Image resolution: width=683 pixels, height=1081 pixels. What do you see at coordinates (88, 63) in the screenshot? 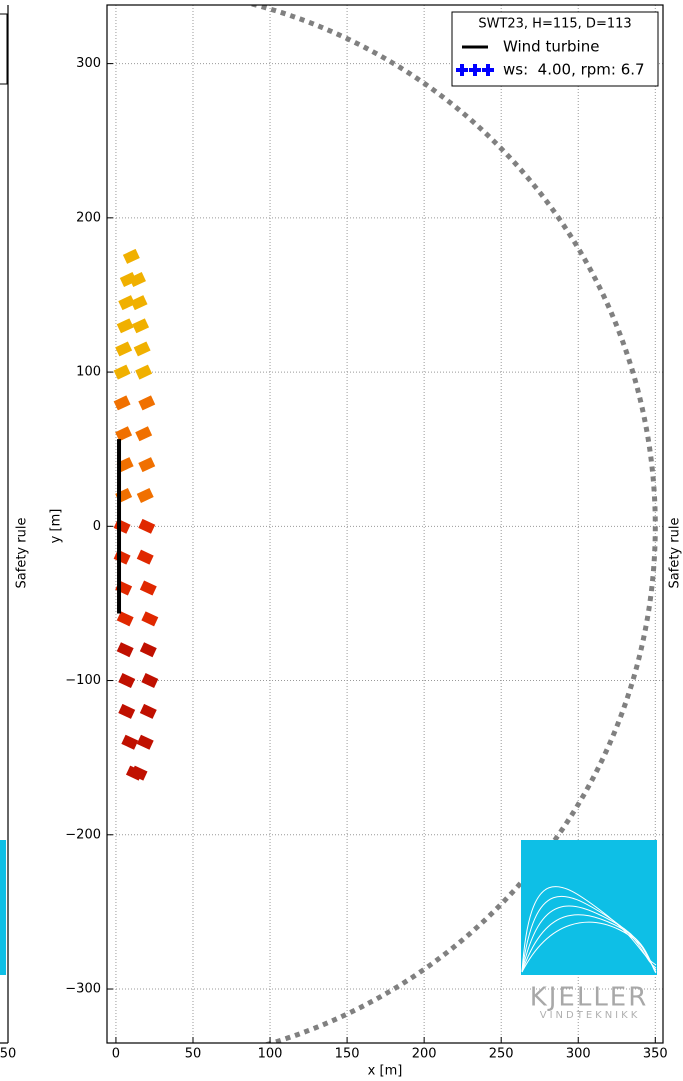
I see `y-tick-label: 300` at bounding box center [88, 63].